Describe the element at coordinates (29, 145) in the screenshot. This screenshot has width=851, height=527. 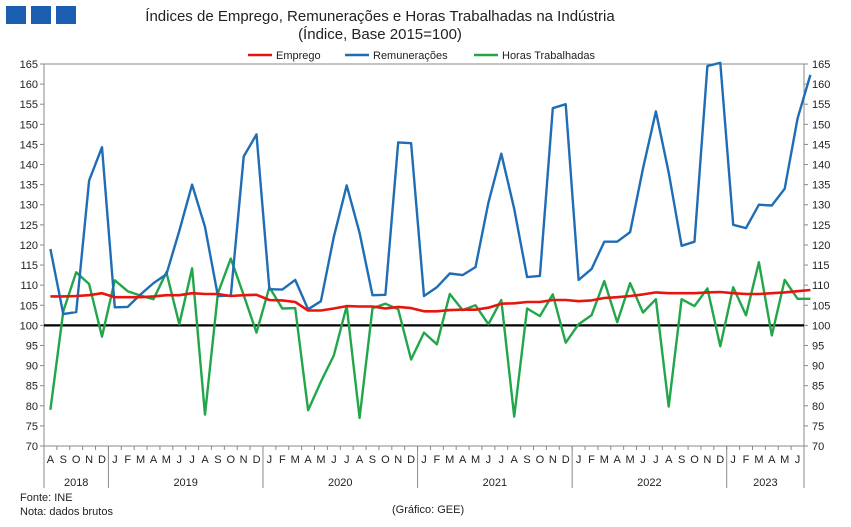
I see `y-tick-label-left: 145` at that location.